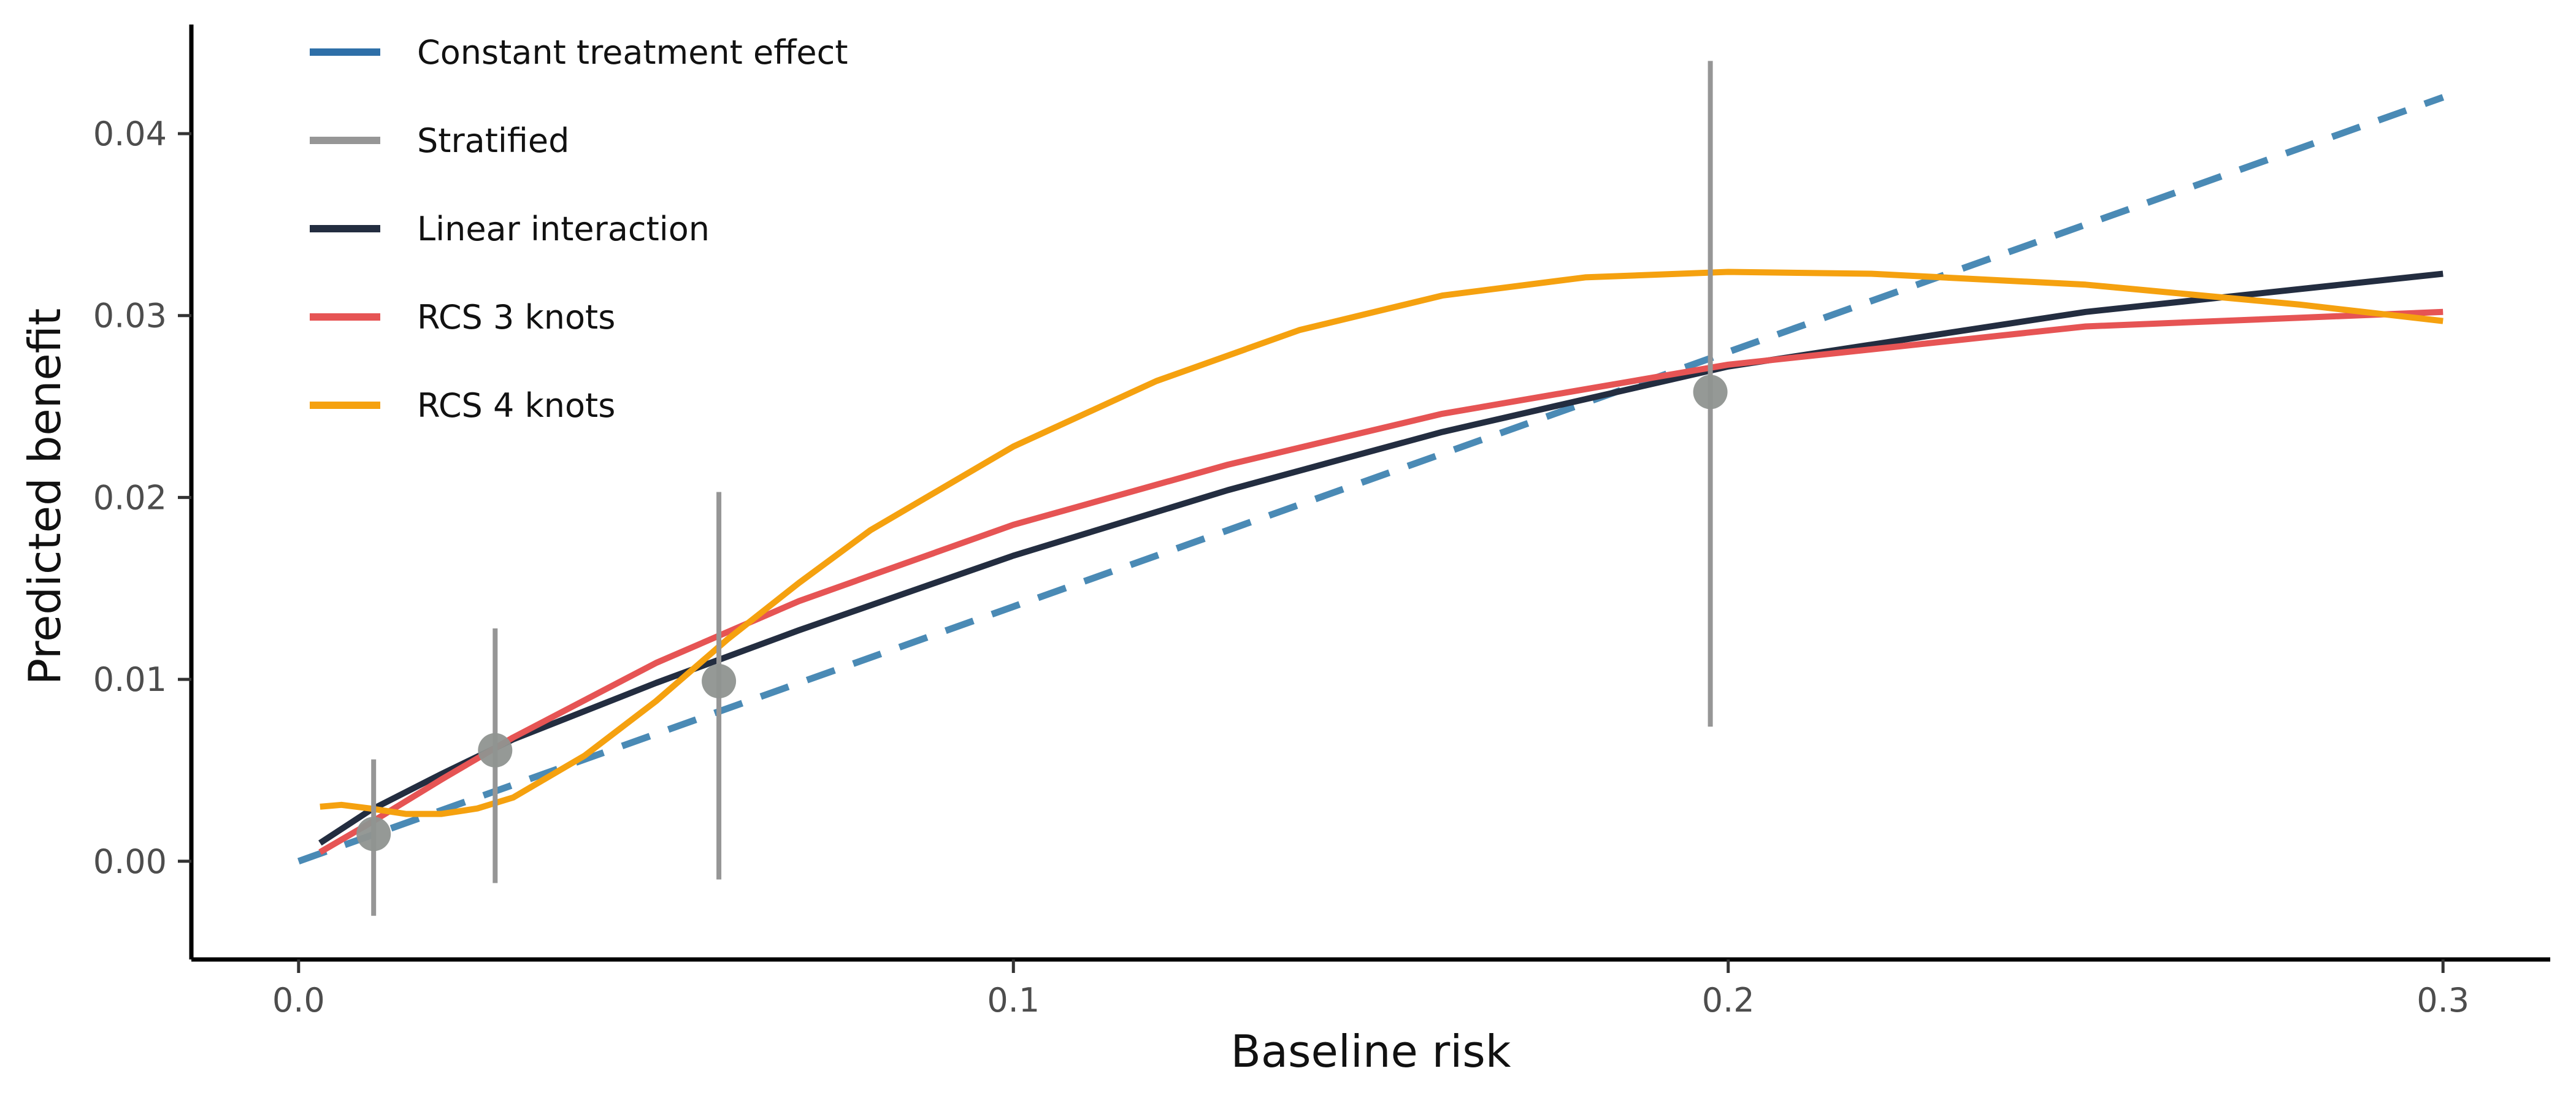 The image size is (2576, 1106). Describe the element at coordinates (1728, 1000) in the screenshot. I see `x-tick-label: 0.2` at that location.